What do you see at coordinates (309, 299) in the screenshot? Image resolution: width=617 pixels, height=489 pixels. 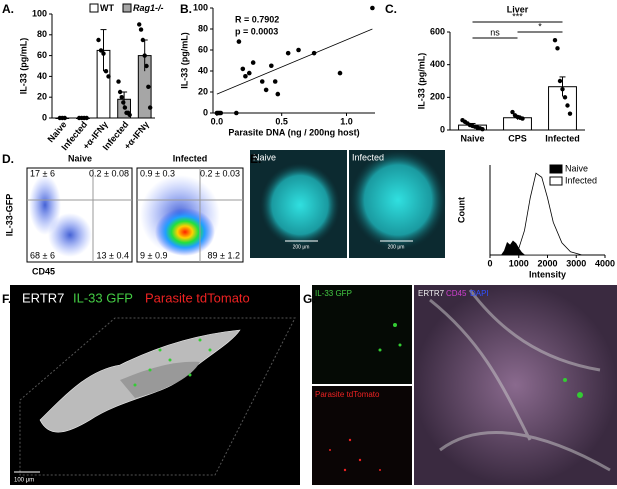 I see `panel-letter: G.` at bounding box center [309, 299].